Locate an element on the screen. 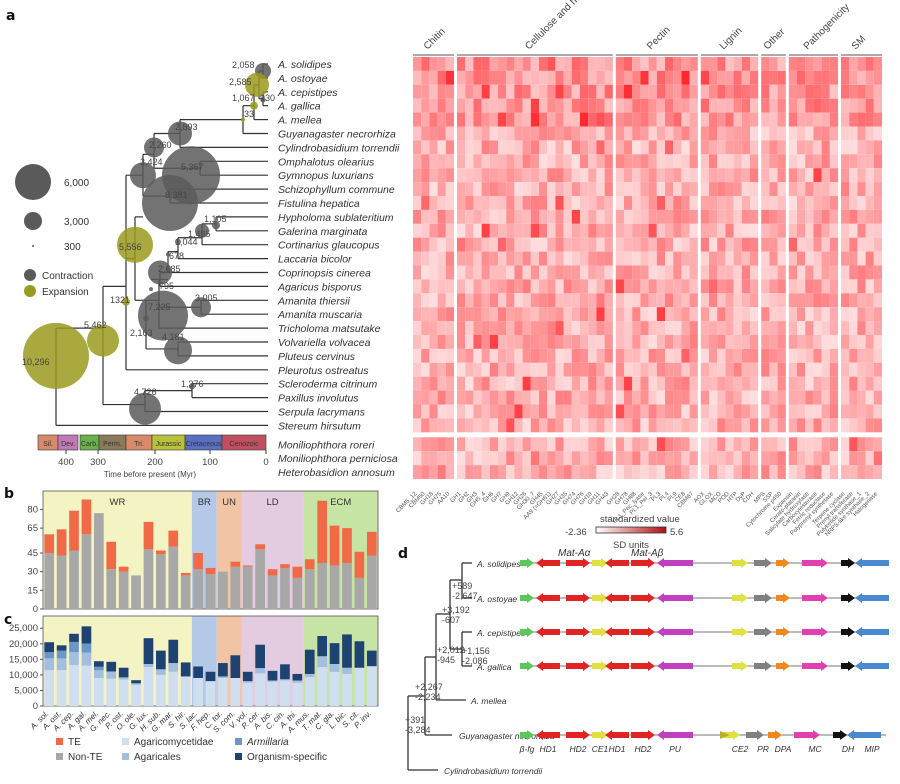  node-value-contraction: 4,181 is located at coordinates (173, 337).